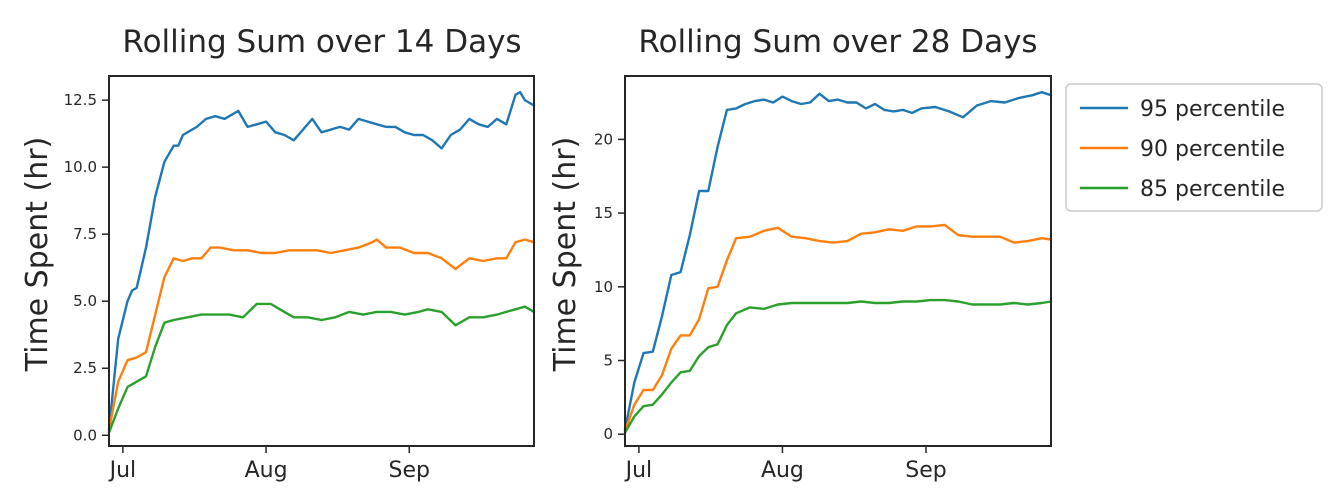 Image resolution: width=1335 pixels, height=493 pixels. Describe the element at coordinates (86, 267) in the screenshot. I see `y-axis-ticks: 0.0 2.5 5.0 7.5 10.0 12.5` at that location.